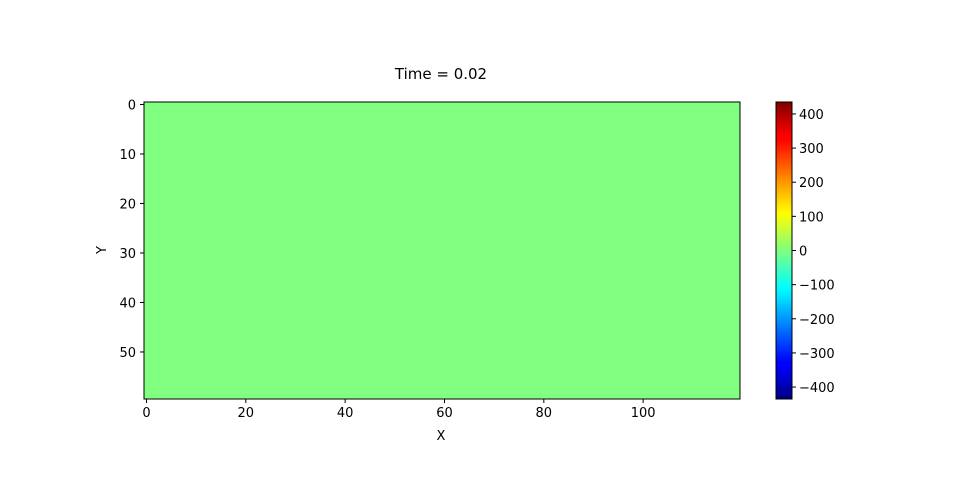 The width and height of the screenshot is (960, 480). Describe the element at coordinates (643, 413) in the screenshot. I see `x-tick-label: 100` at that location.